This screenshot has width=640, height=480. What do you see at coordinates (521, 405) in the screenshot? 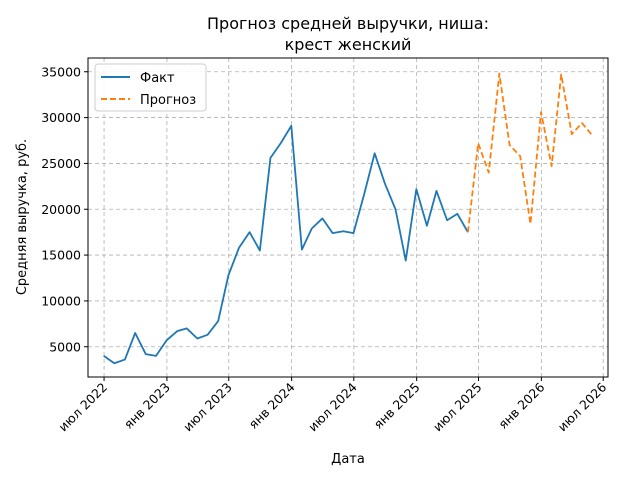
I see `x-tick-label: янв 2026` at bounding box center [521, 405].